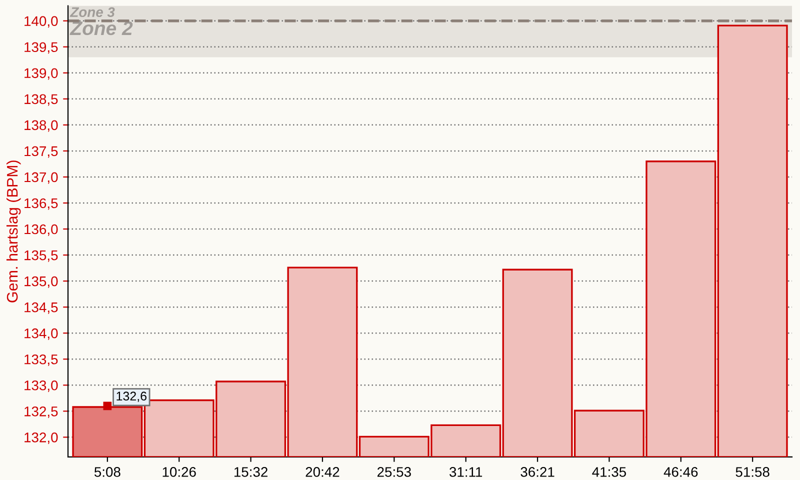 This screenshot has height=480, width=800. Describe the element at coordinates (13, 231) in the screenshot. I see `y-axis-title: Gem. hartslag (BPM)` at that location.